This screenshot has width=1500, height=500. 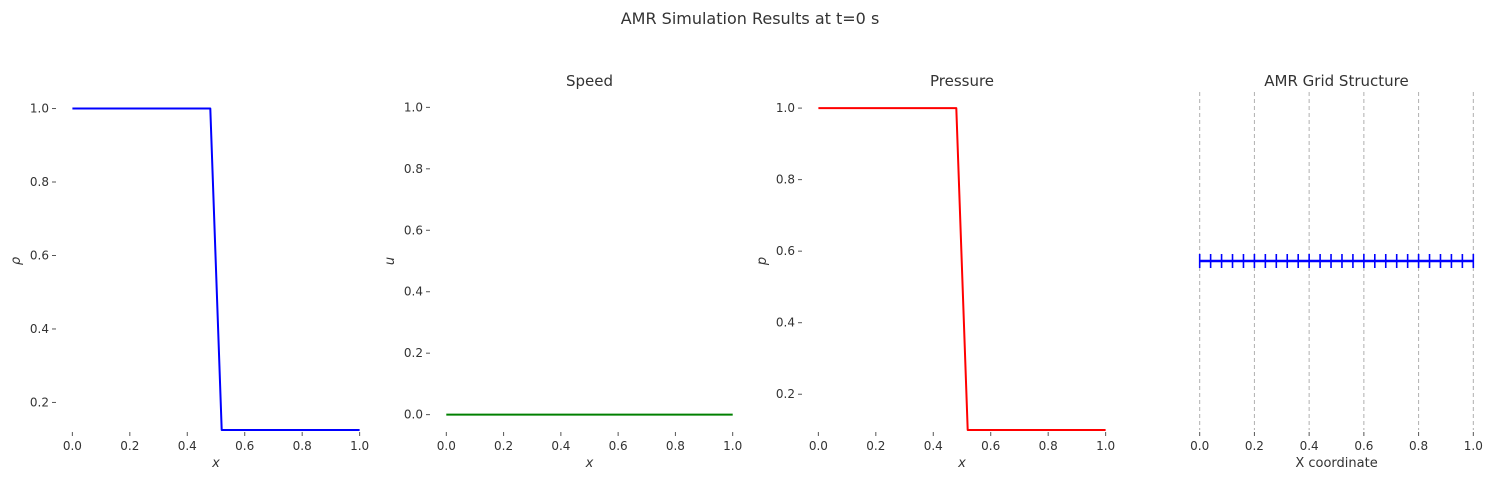 I want to click on amr-grid-xtick-label: 0.4, so click(x=1309, y=446).